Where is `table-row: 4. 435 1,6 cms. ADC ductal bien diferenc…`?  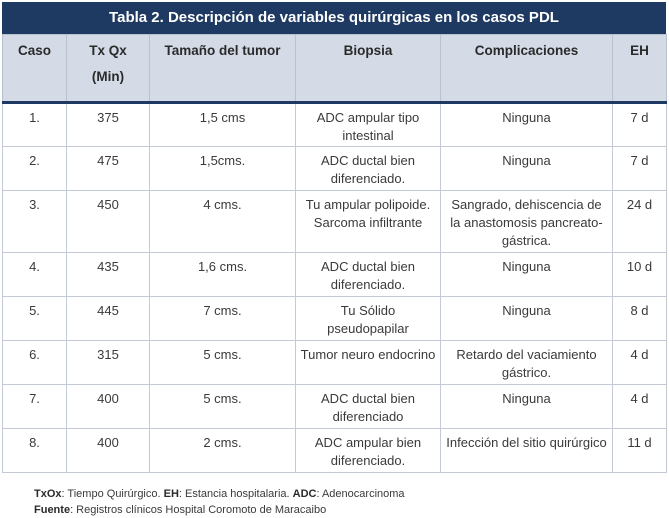
table-row: 4. 435 1,6 cms. ADC ductal bien diferenc… is located at coordinates (334, 274).